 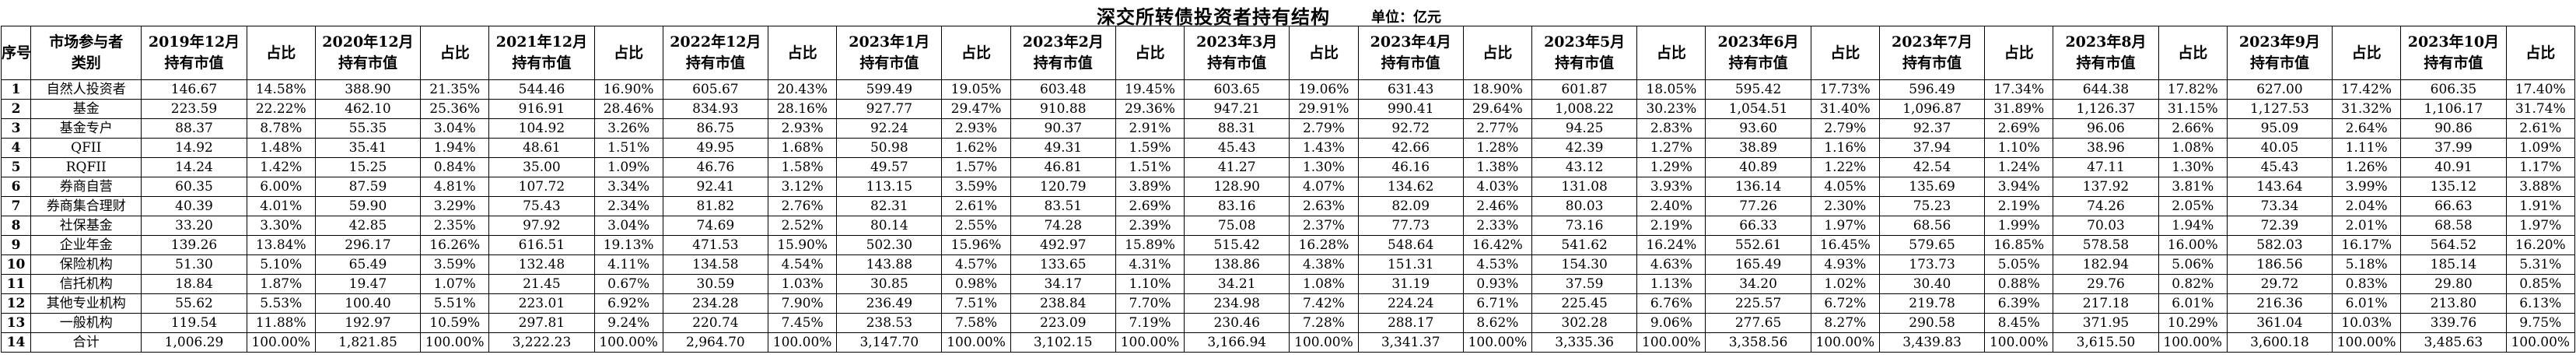 I want to click on cell-category: 保险机构, so click(x=86, y=264).